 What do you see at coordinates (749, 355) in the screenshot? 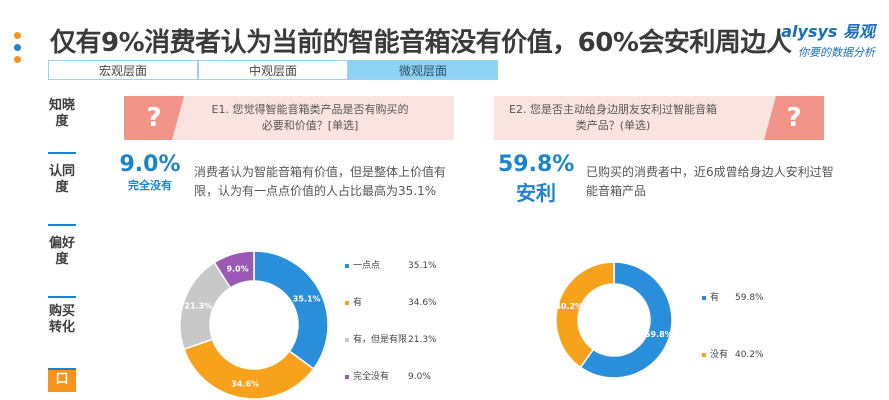
I see `legend-value: 40.2%` at bounding box center [749, 355].